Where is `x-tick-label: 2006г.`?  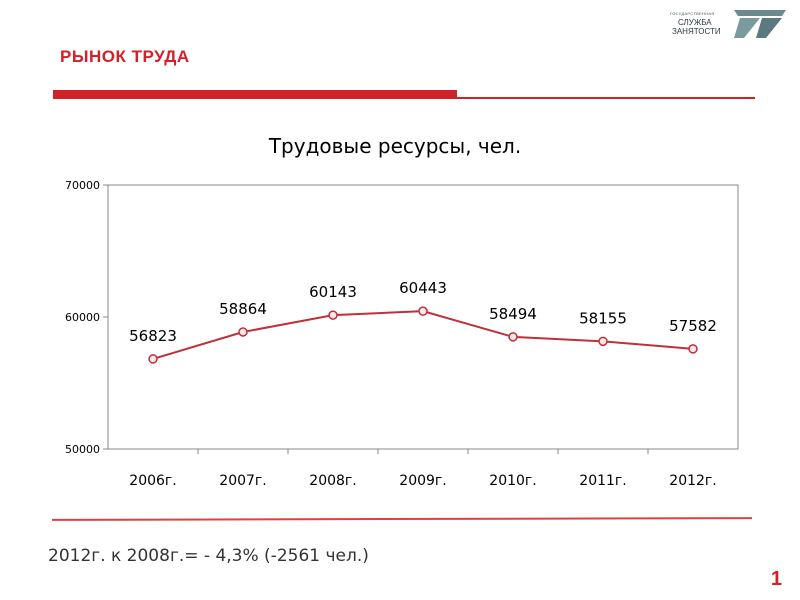
x-tick-label: 2006г. is located at coordinates (152, 481).